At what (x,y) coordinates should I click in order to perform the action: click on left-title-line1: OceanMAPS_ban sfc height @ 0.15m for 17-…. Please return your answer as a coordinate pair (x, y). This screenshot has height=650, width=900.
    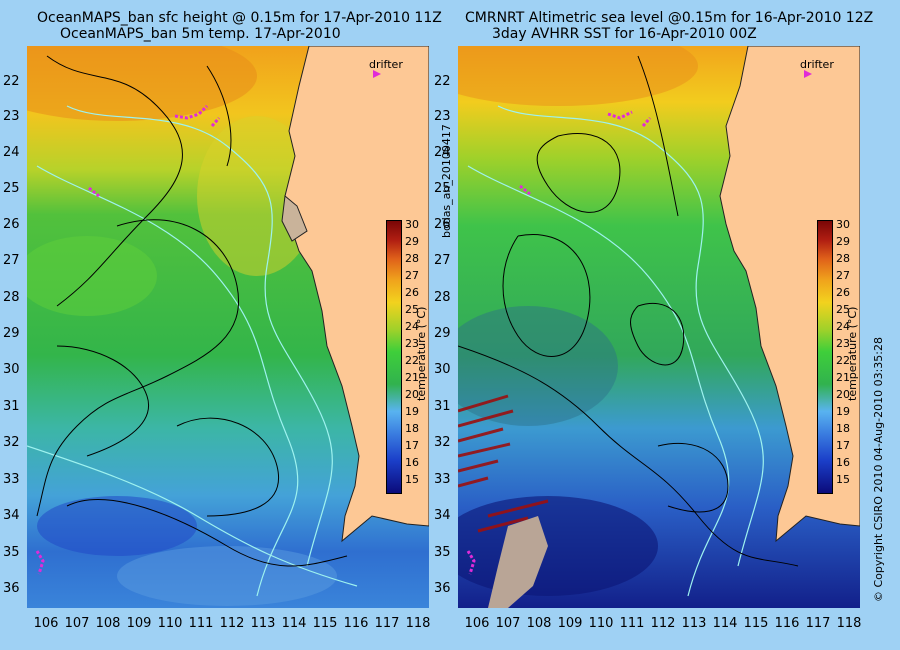
    Looking at the image, I should click on (239, 18).